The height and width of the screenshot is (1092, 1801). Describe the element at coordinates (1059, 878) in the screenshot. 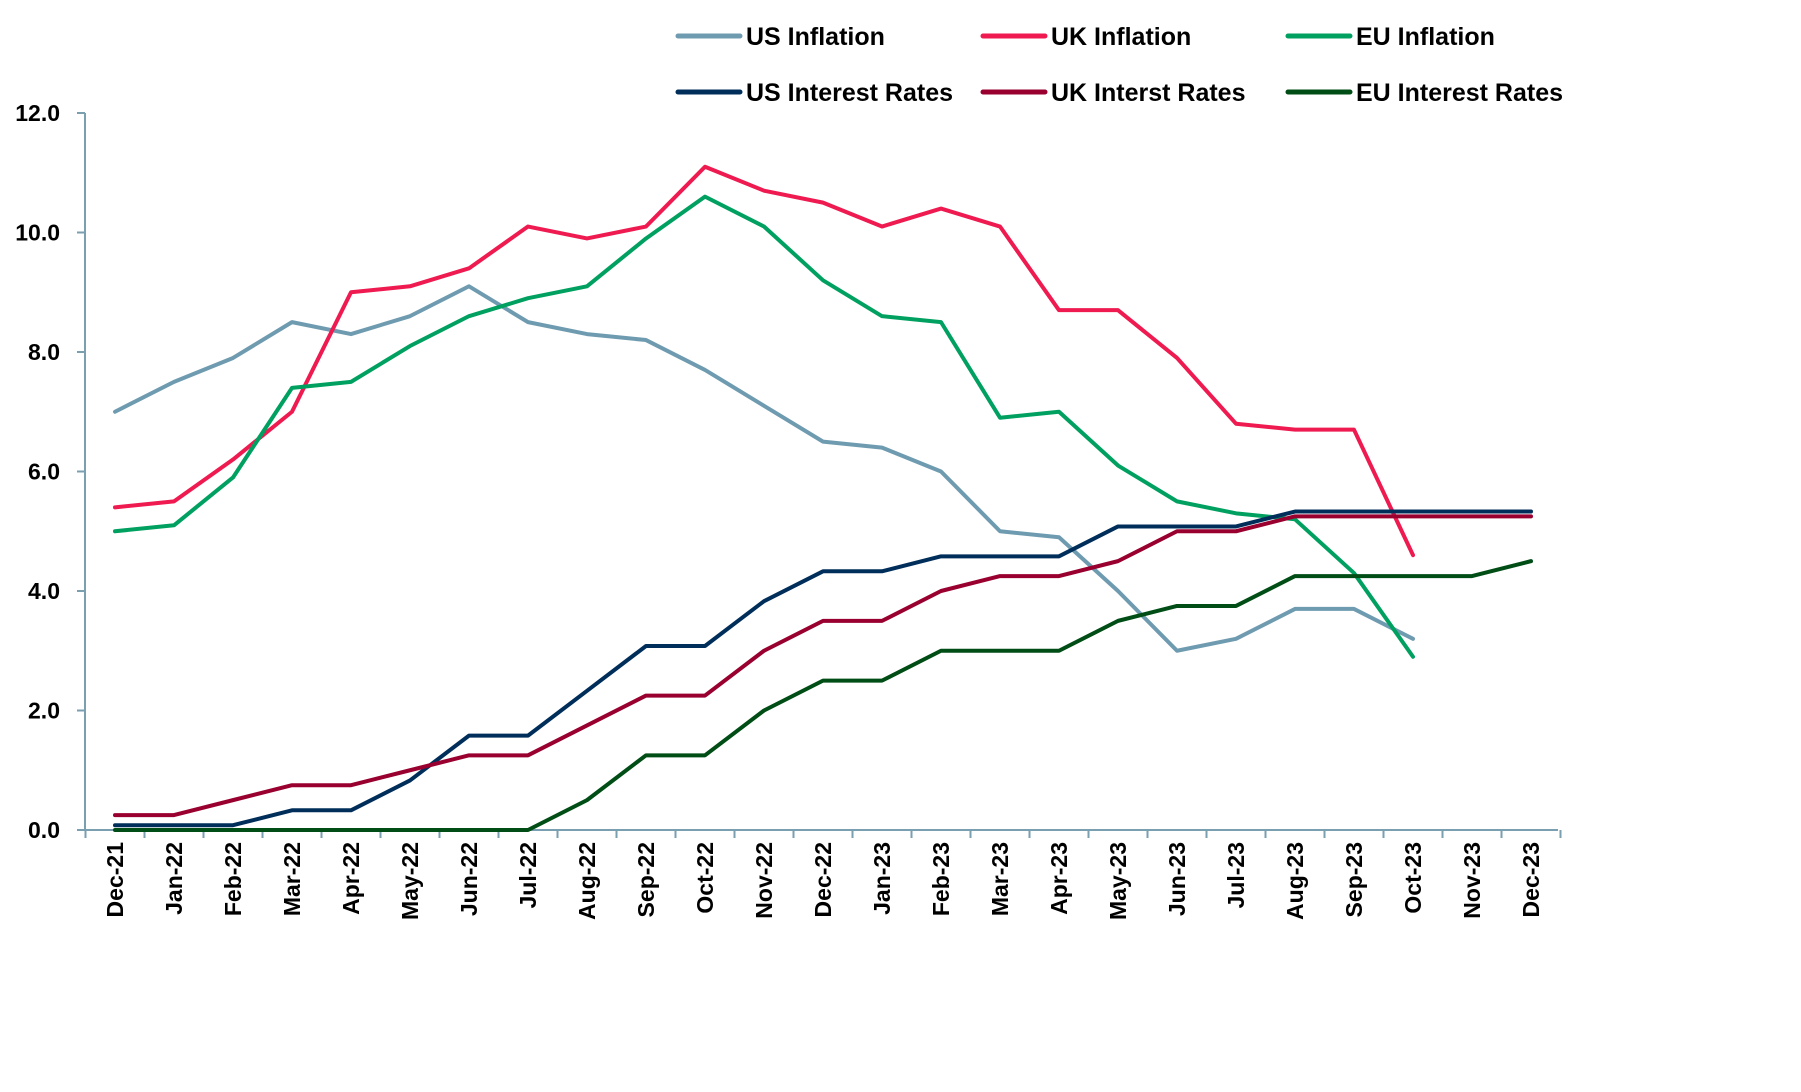

I see `x-tick-label: Apr-23` at that location.